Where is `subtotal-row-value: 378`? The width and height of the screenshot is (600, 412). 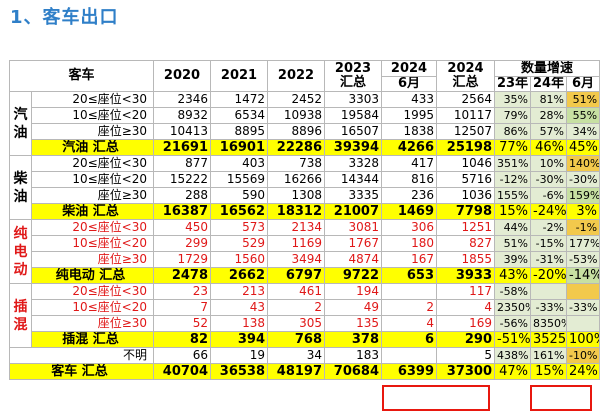
subtotal-row-value: 378 is located at coordinates (353, 339).